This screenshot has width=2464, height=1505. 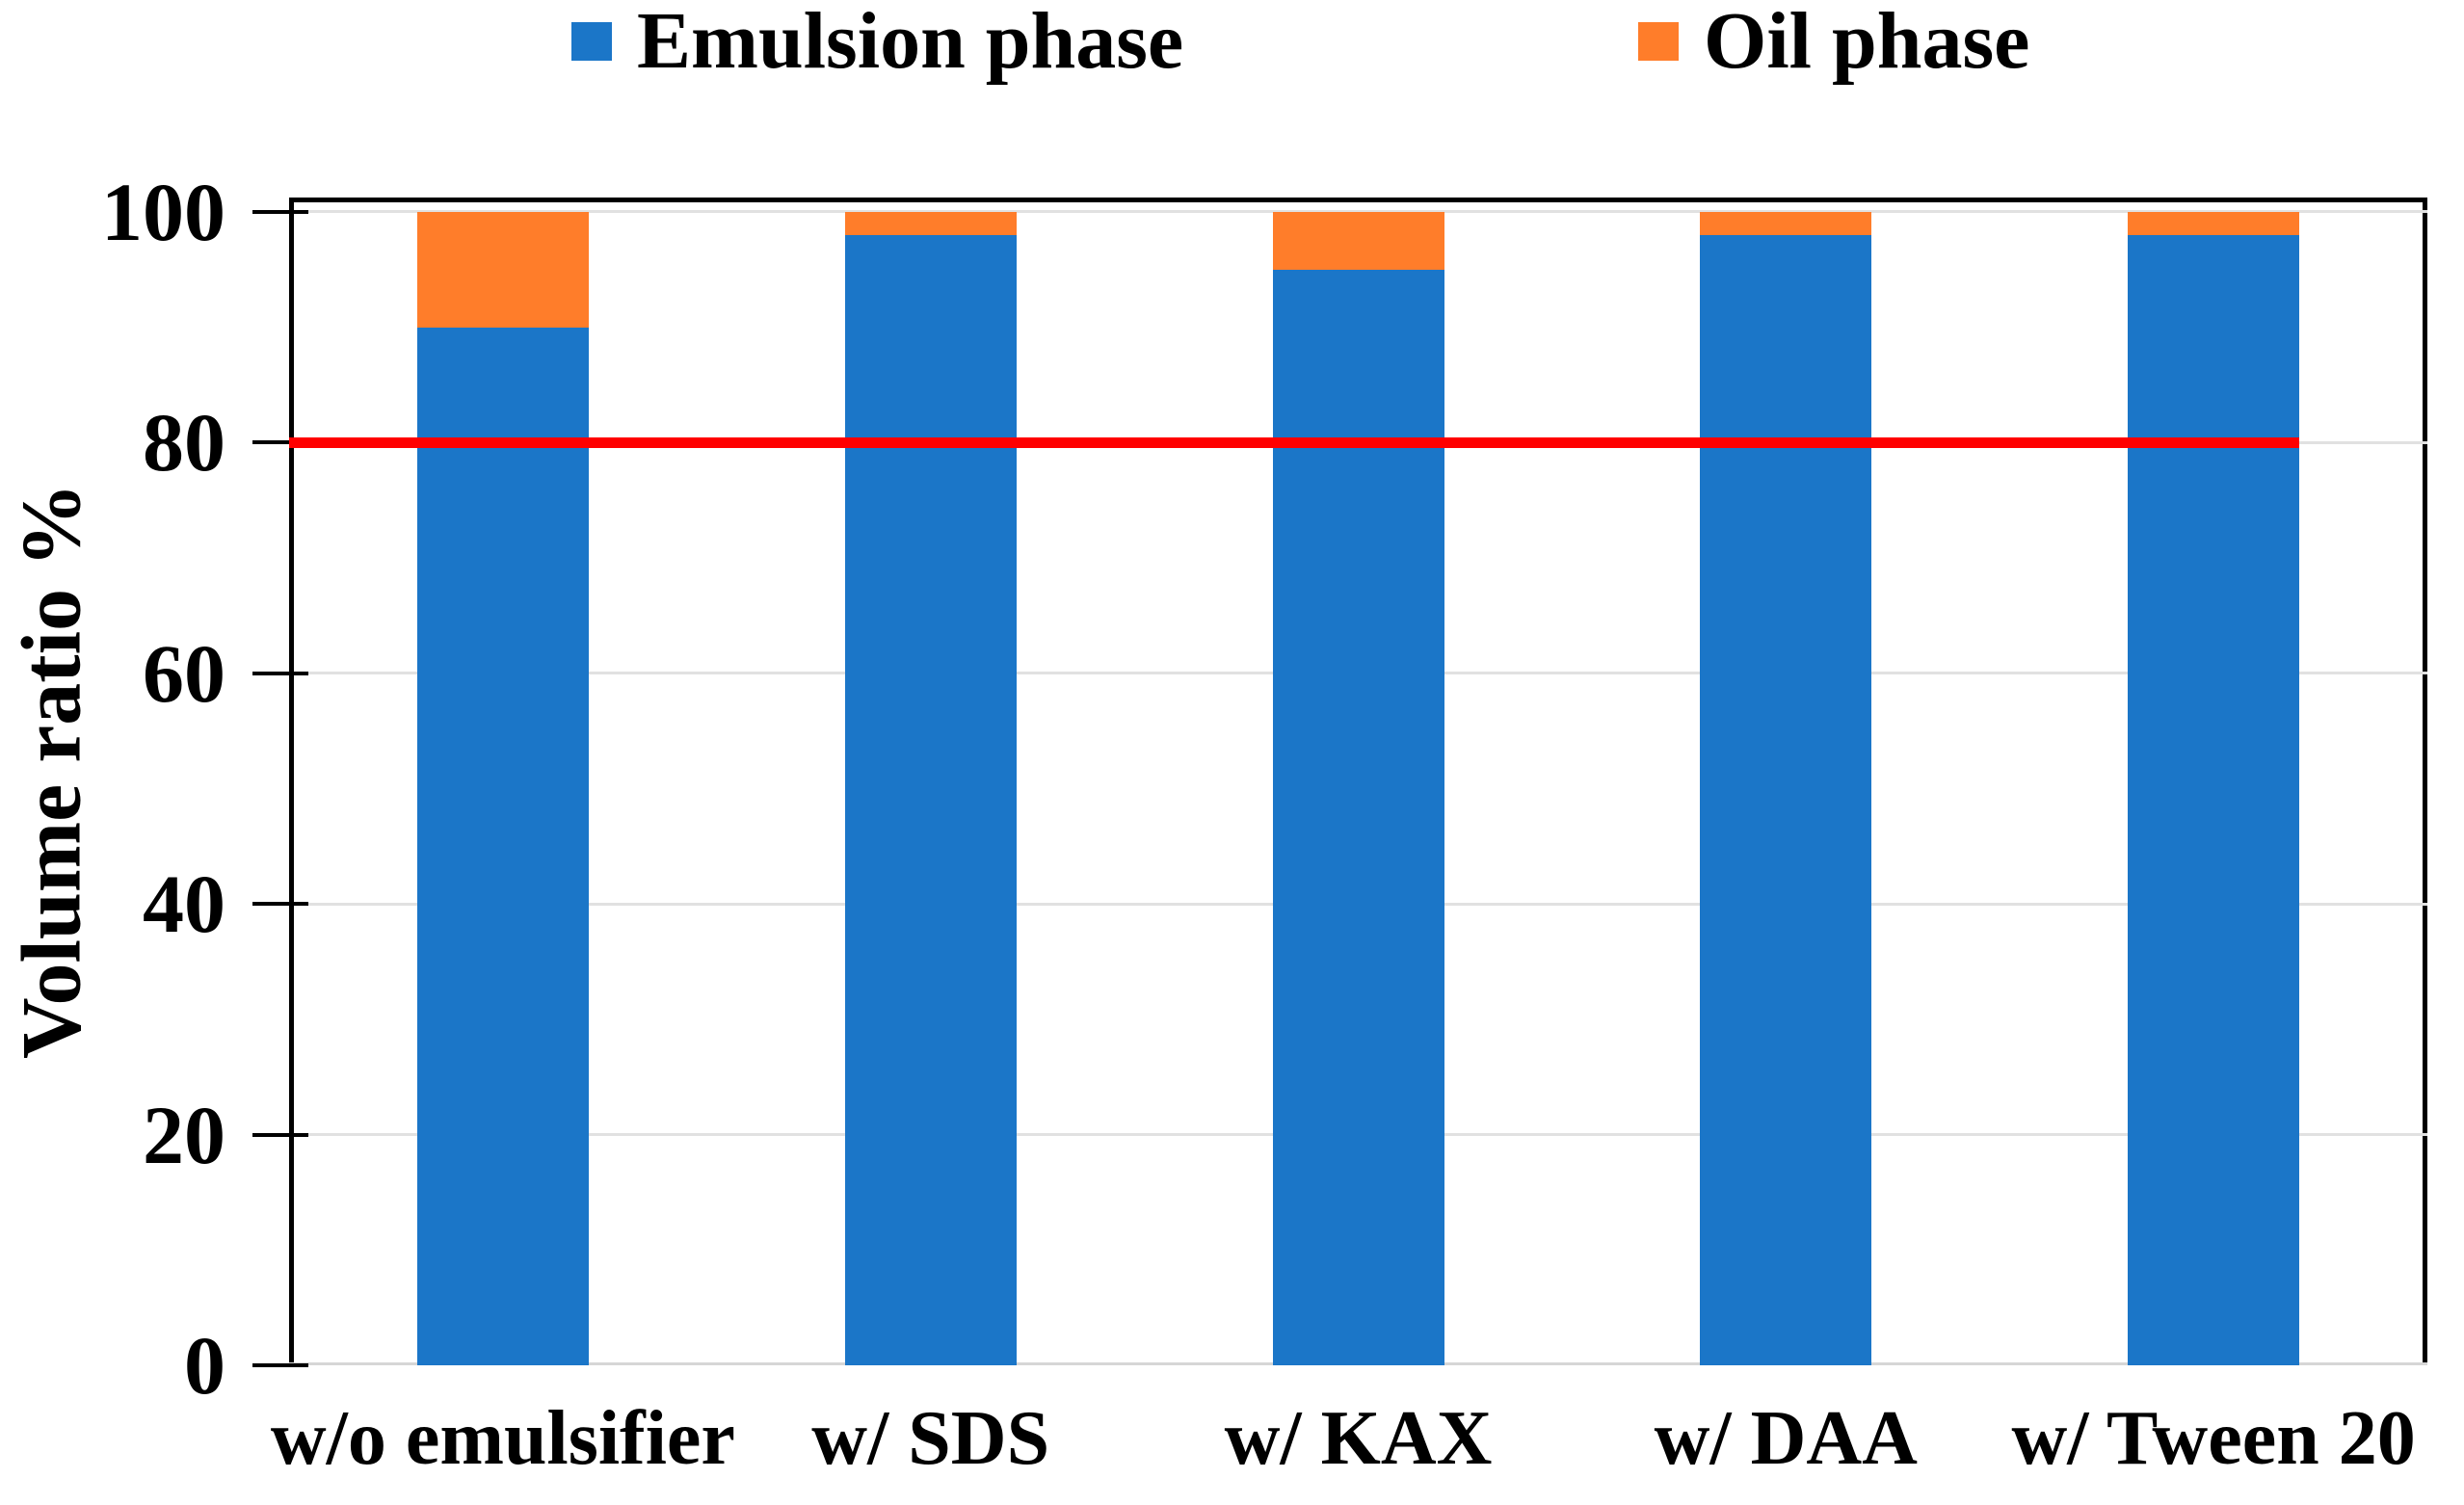 What do you see at coordinates (930, 1439) in the screenshot?
I see `x-label-w-sds: w/ SDS` at bounding box center [930, 1439].